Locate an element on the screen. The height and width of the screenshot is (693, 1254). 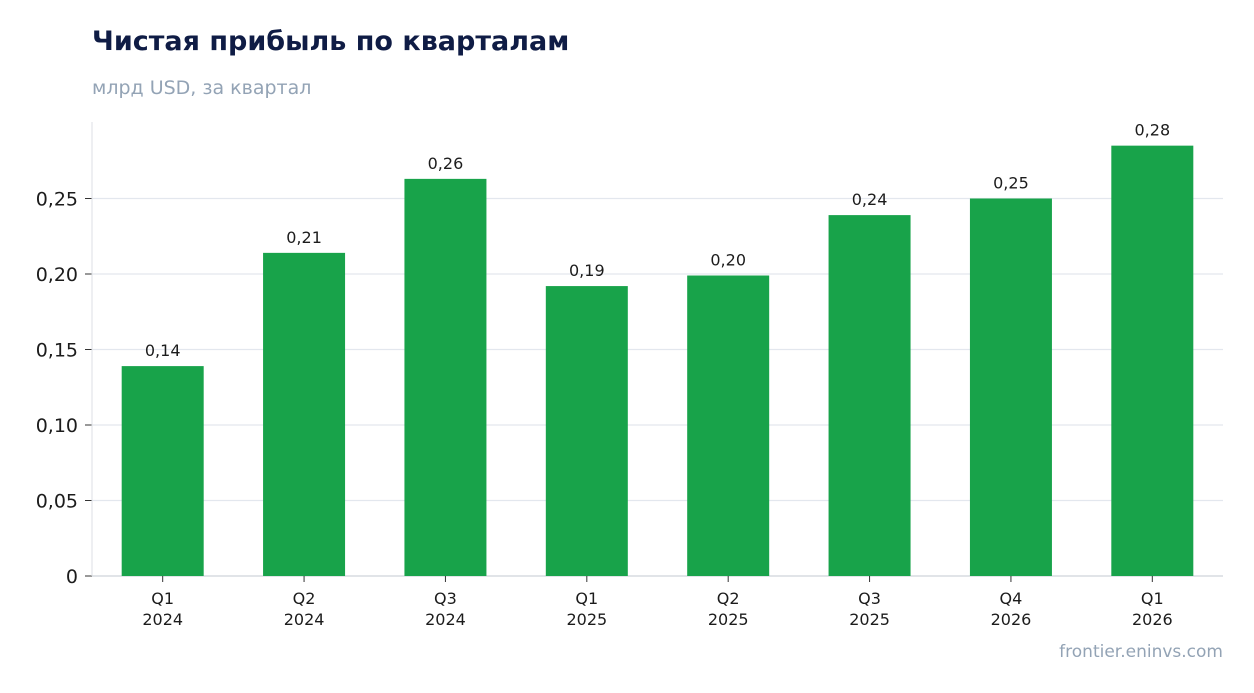
bar-value-label: 0,26 is located at coordinates (446, 163).